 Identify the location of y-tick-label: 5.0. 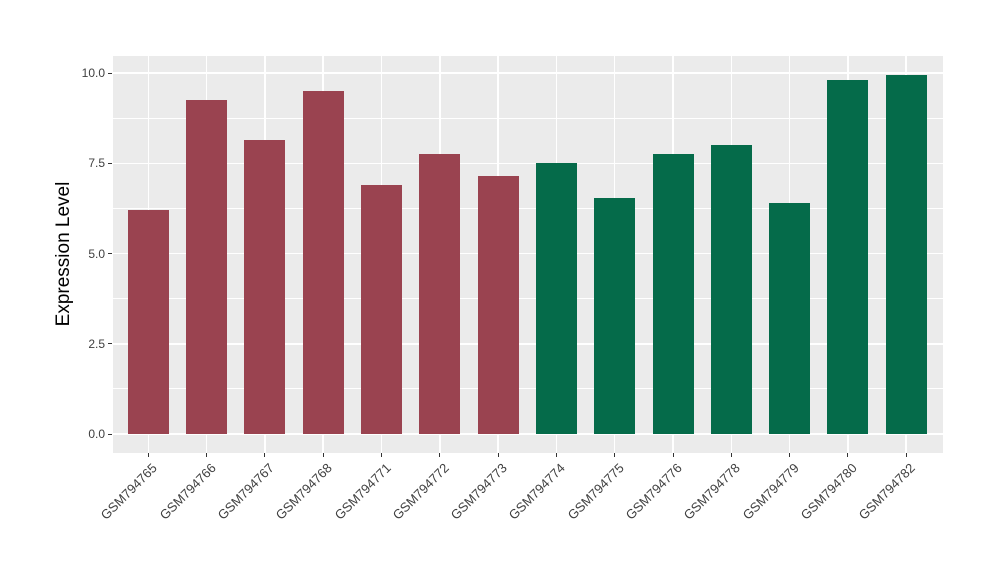
(96, 253).